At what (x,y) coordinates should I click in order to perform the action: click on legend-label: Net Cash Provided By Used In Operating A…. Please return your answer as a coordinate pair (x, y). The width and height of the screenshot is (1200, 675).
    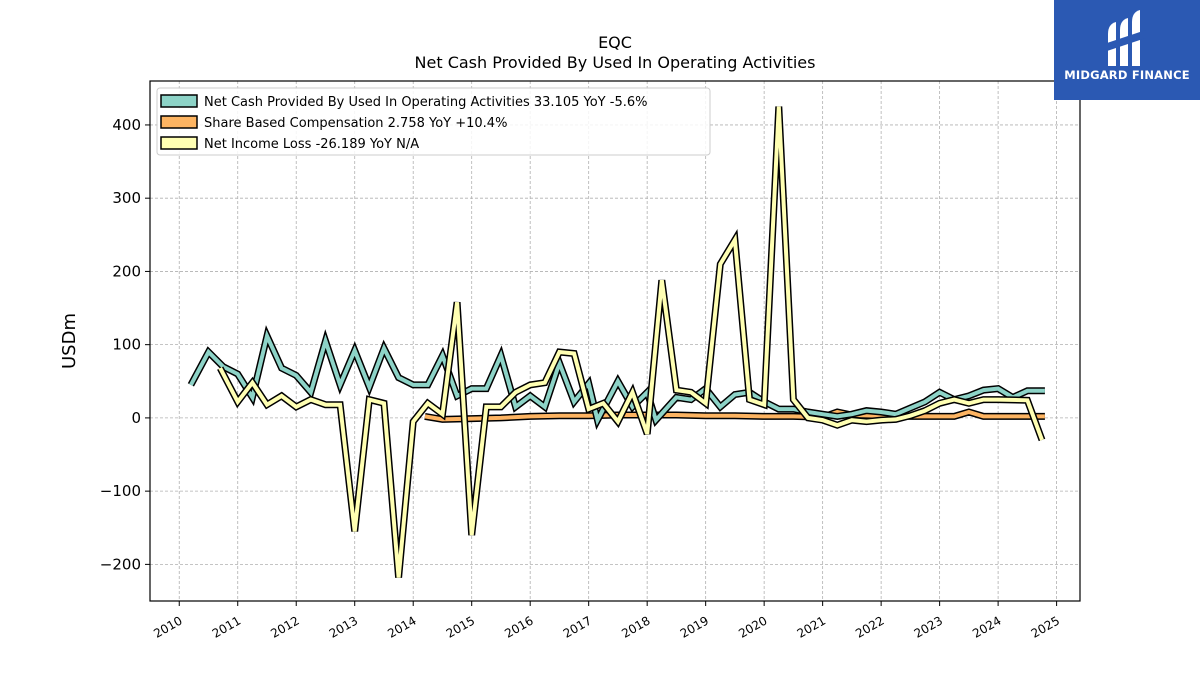
    Looking at the image, I should click on (425, 102).